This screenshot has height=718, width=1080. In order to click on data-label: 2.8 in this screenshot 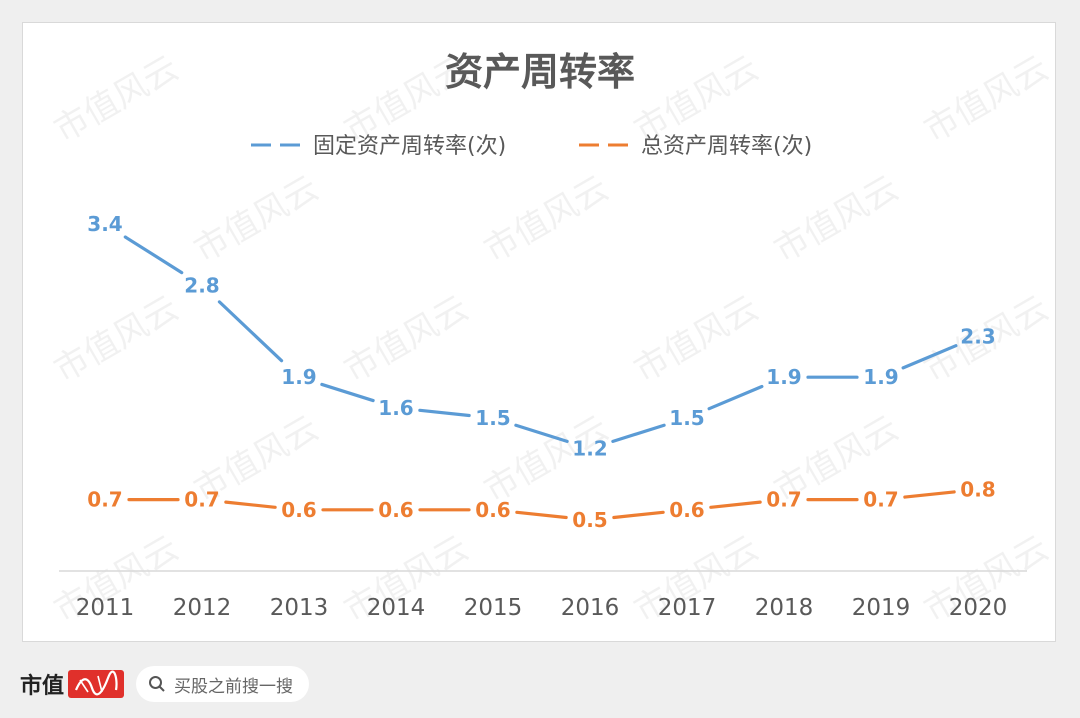, I will do `click(201, 285)`.